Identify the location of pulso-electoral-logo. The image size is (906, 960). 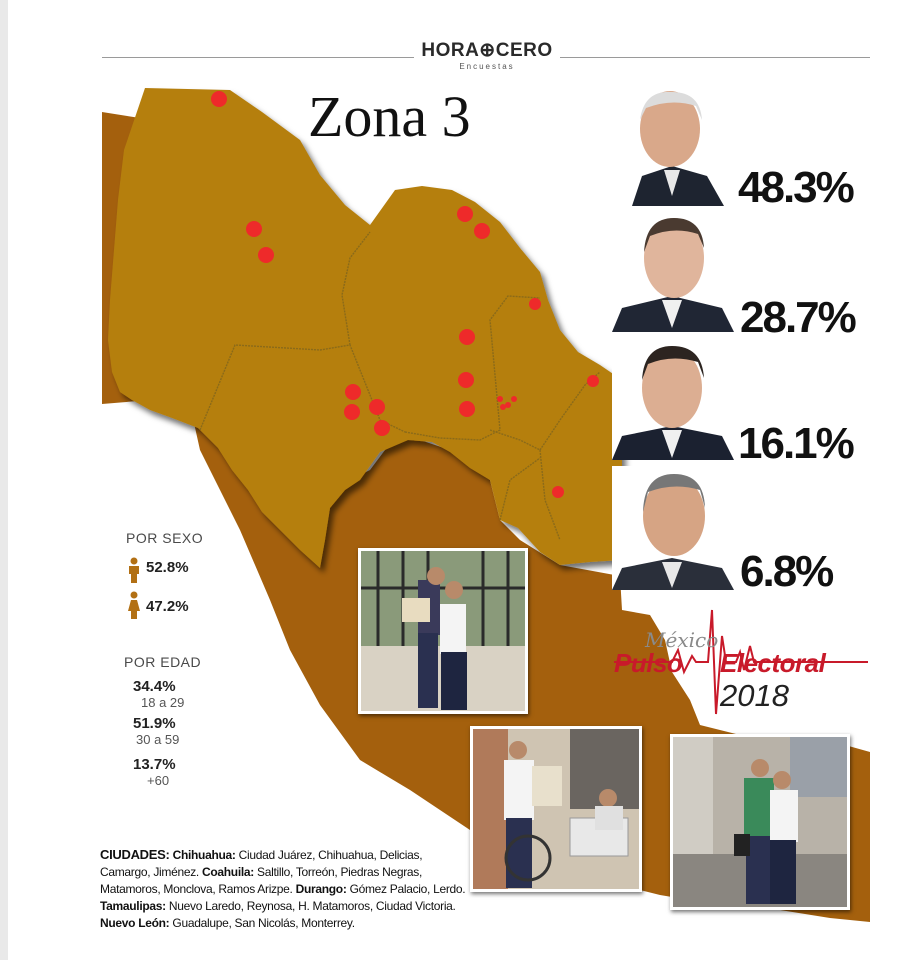
(741, 662).